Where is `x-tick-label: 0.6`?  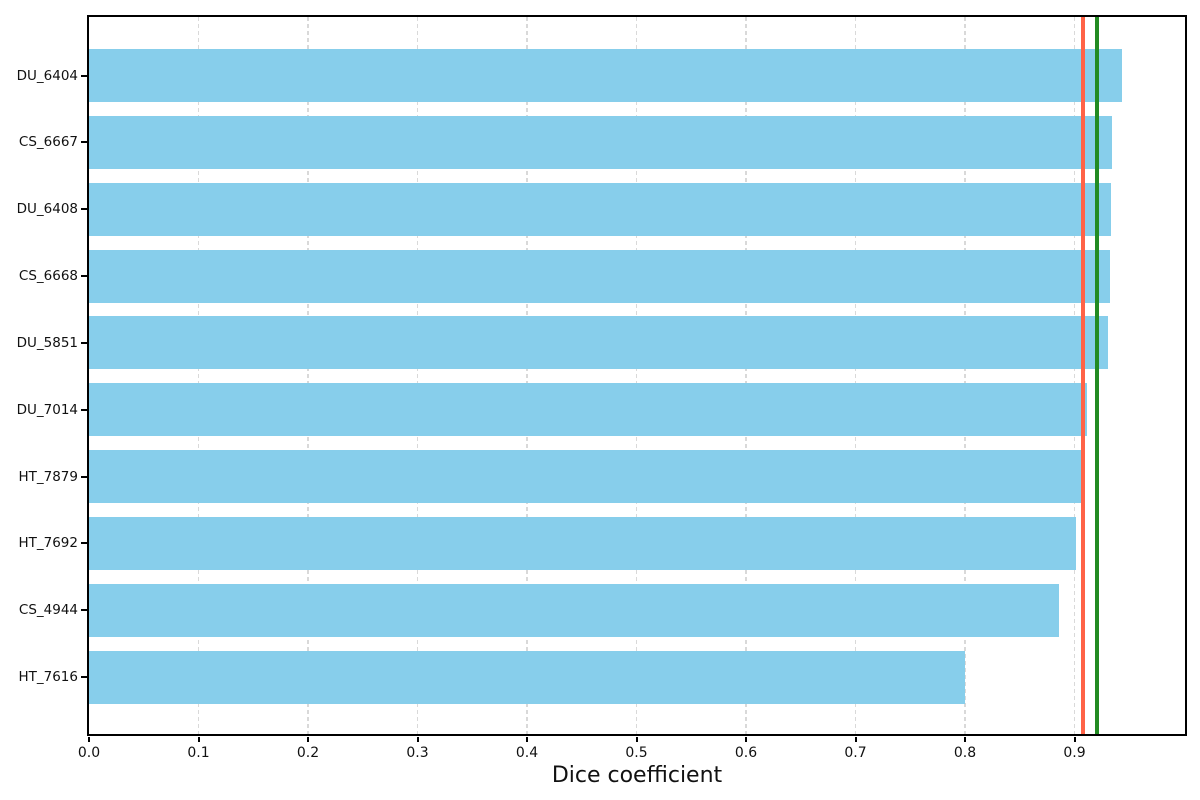 x-tick-label: 0.6 is located at coordinates (746, 753).